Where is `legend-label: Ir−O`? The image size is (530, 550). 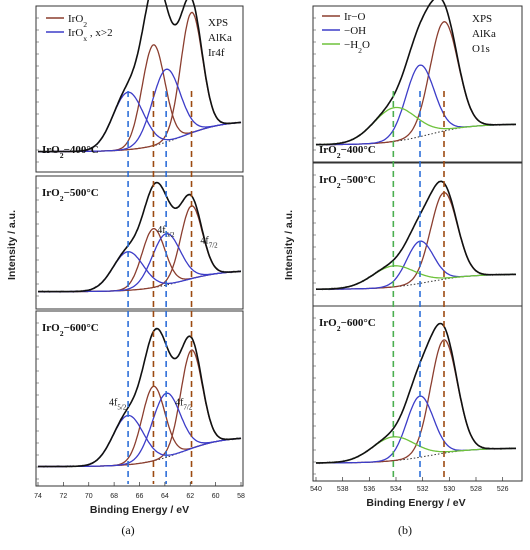 legend-label: Ir−O is located at coordinates (355, 17).